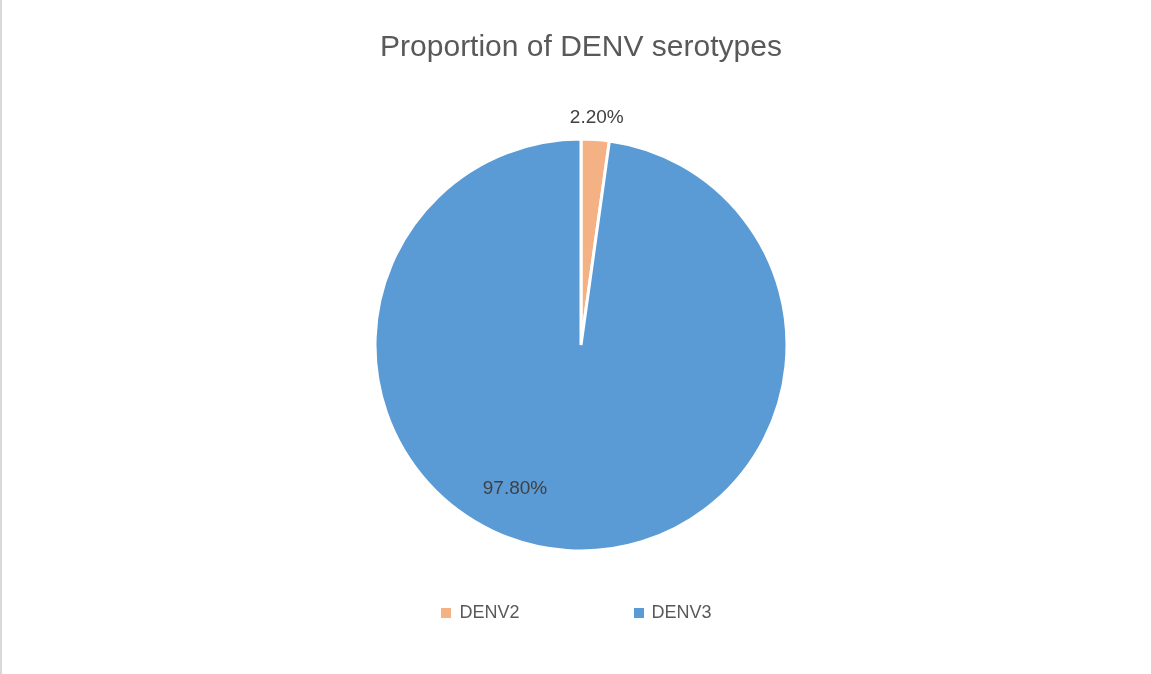 The height and width of the screenshot is (674, 1151). I want to click on data-label: 2.20%, so click(596, 116).